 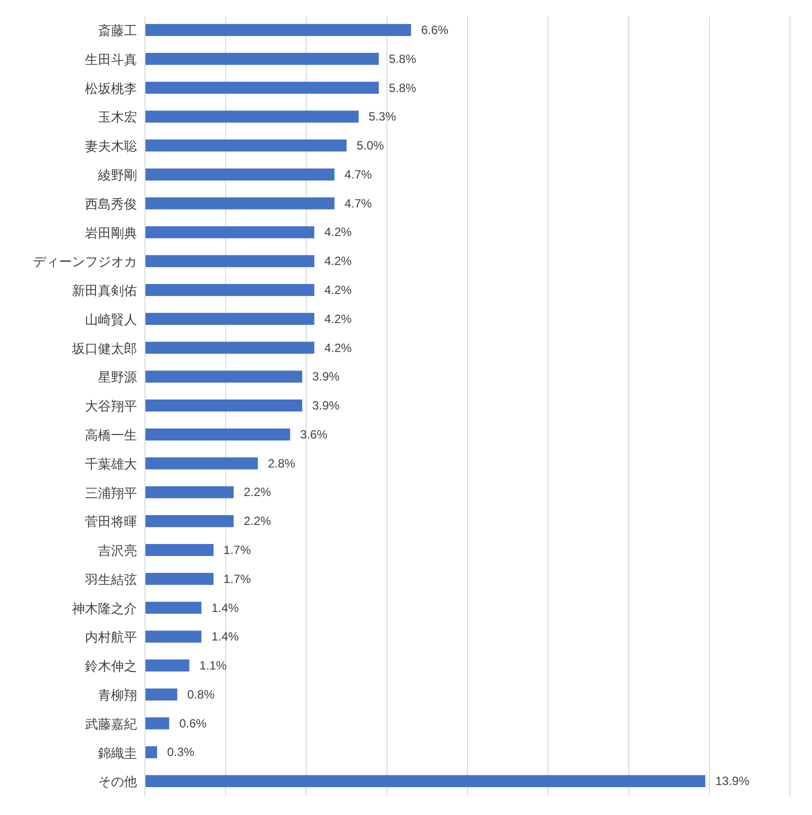 I want to click on y-tick-label: 高橋一生, so click(x=111, y=435).